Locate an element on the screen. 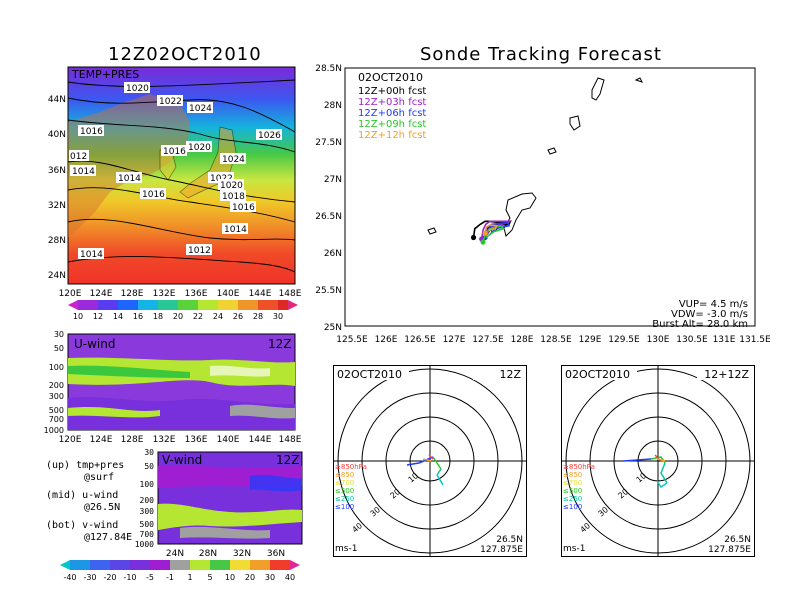  track-lat-labels: 28.5N 28N 27.5N 27N 26.5N 26N 25.5N 25N is located at coordinates (328, 198).